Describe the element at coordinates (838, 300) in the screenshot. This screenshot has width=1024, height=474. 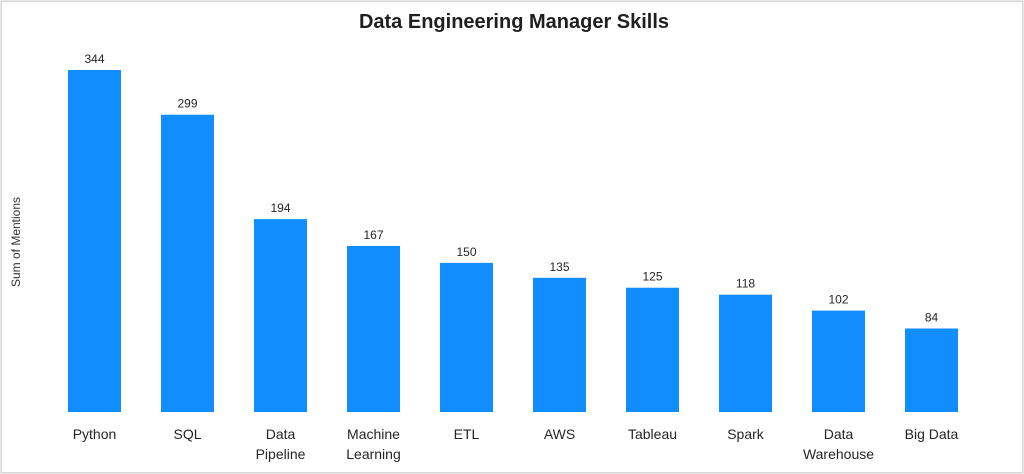
I see `data-label-data-warehouse: 102` at that location.